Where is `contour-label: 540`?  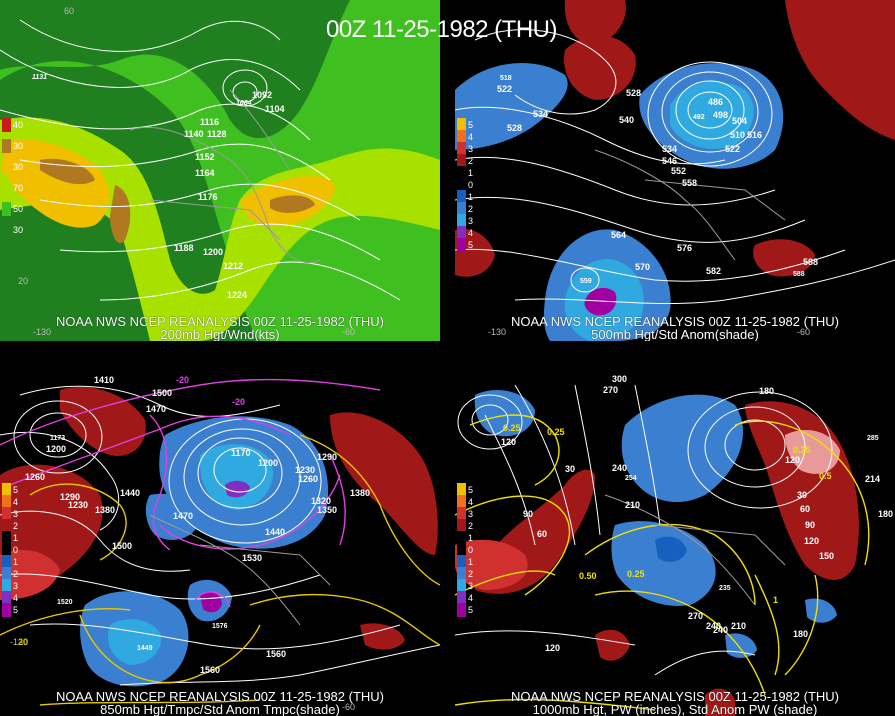 contour-label: 540 is located at coordinates (627, 120).